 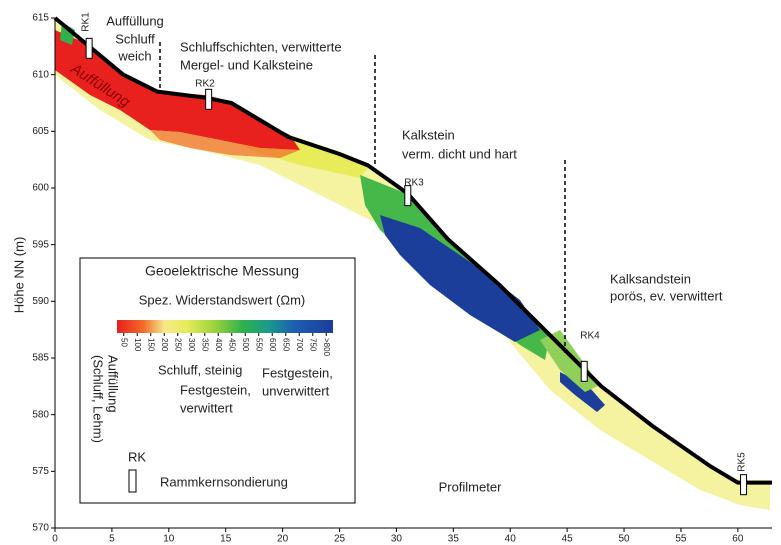 I want to click on x-tick-label: 0, so click(x=55, y=539).